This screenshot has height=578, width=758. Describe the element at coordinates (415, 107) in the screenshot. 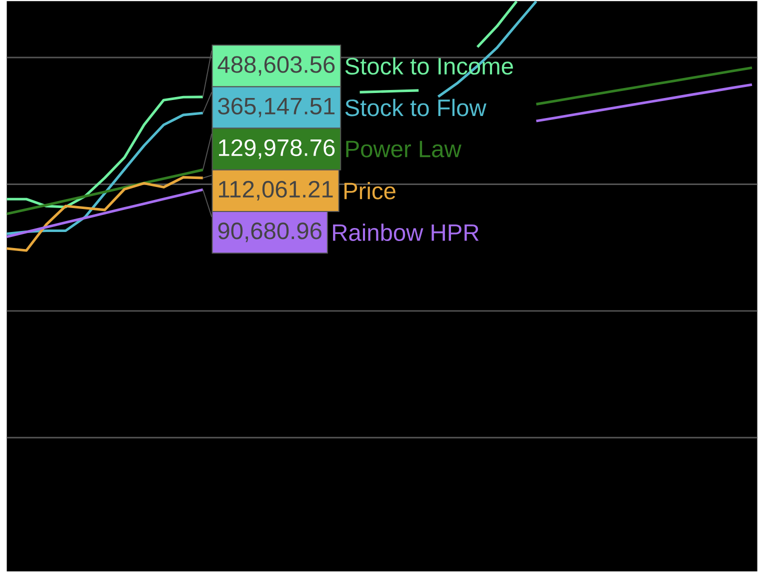

I see `series-label: Stock to Flow` at that location.